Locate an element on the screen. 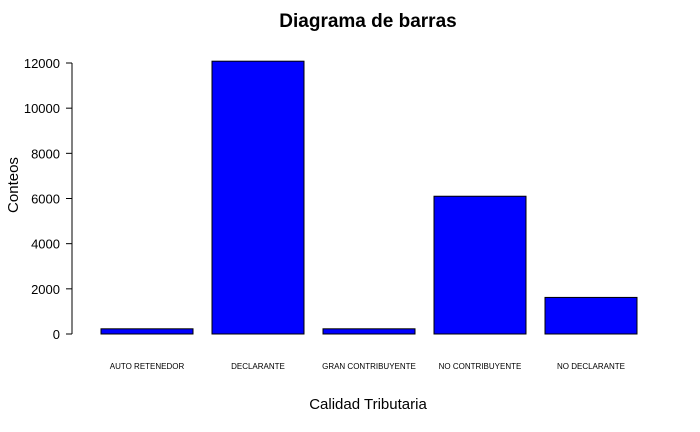 This screenshot has width=700, height=432. y-tick-label: 6000 is located at coordinates (45, 199).